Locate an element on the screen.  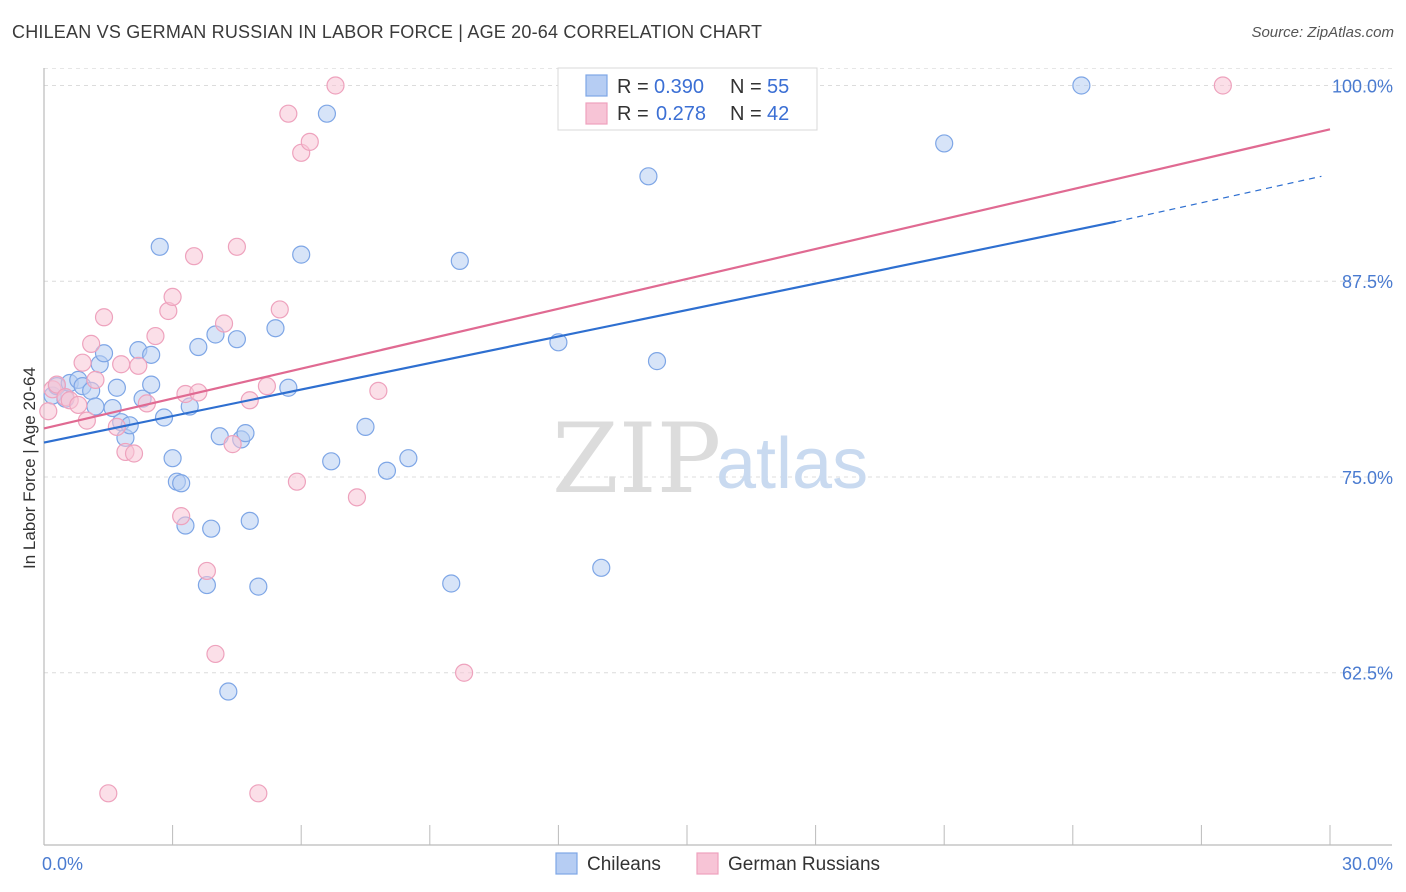
legend-n-value-chileans: 55 is located at coordinates (778, 87).